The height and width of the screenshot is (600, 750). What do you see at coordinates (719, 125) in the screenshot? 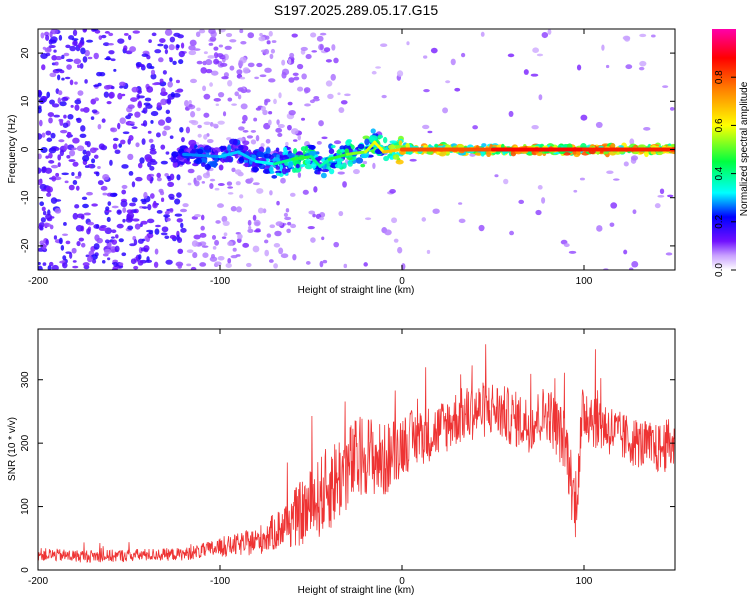
I see `colorbar-tick-label: 0.6` at bounding box center [719, 125].